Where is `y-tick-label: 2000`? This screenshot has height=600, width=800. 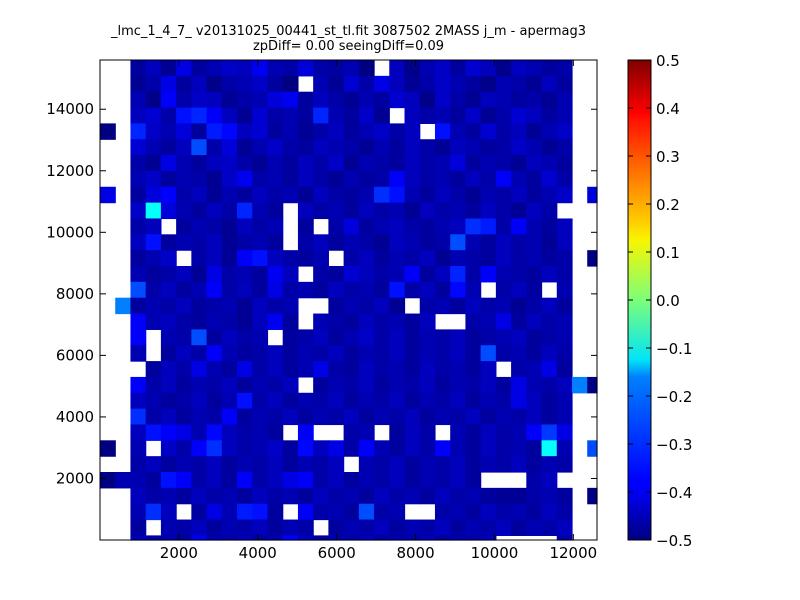 y-tick-label: 2000 is located at coordinates (75, 478).